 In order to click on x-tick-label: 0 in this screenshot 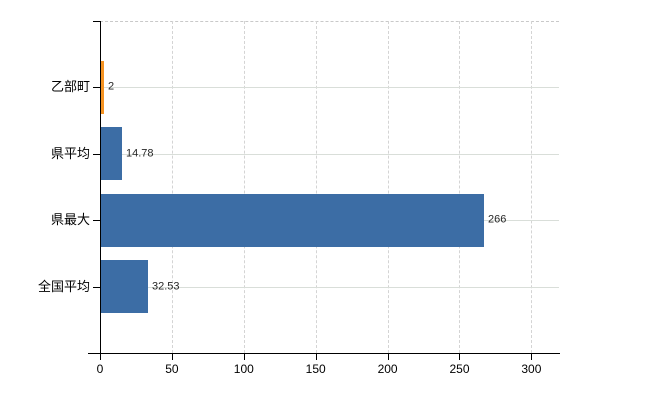, I will do `click(100, 369)`.